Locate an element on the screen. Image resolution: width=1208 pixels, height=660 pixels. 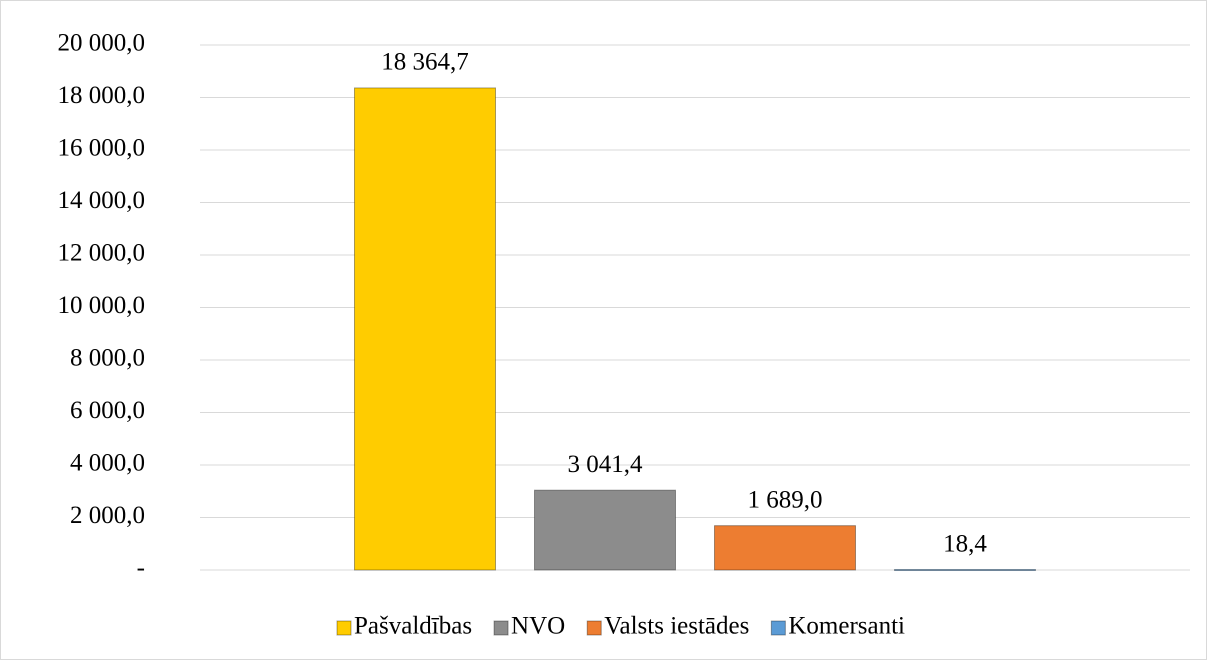
data-label: 18 364,7 is located at coordinates (425, 62).